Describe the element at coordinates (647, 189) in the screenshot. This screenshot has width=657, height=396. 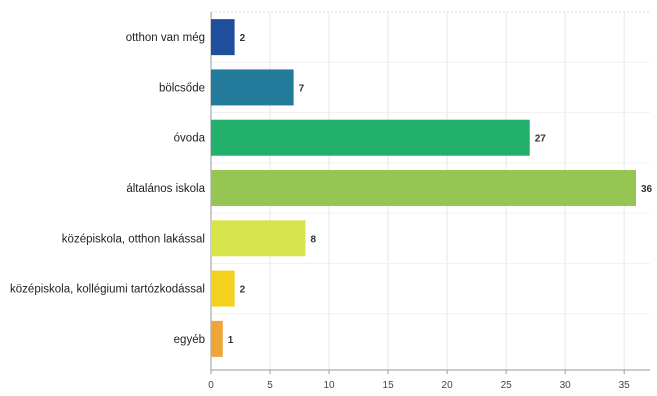
I see `data-label-3: 36` at that location.